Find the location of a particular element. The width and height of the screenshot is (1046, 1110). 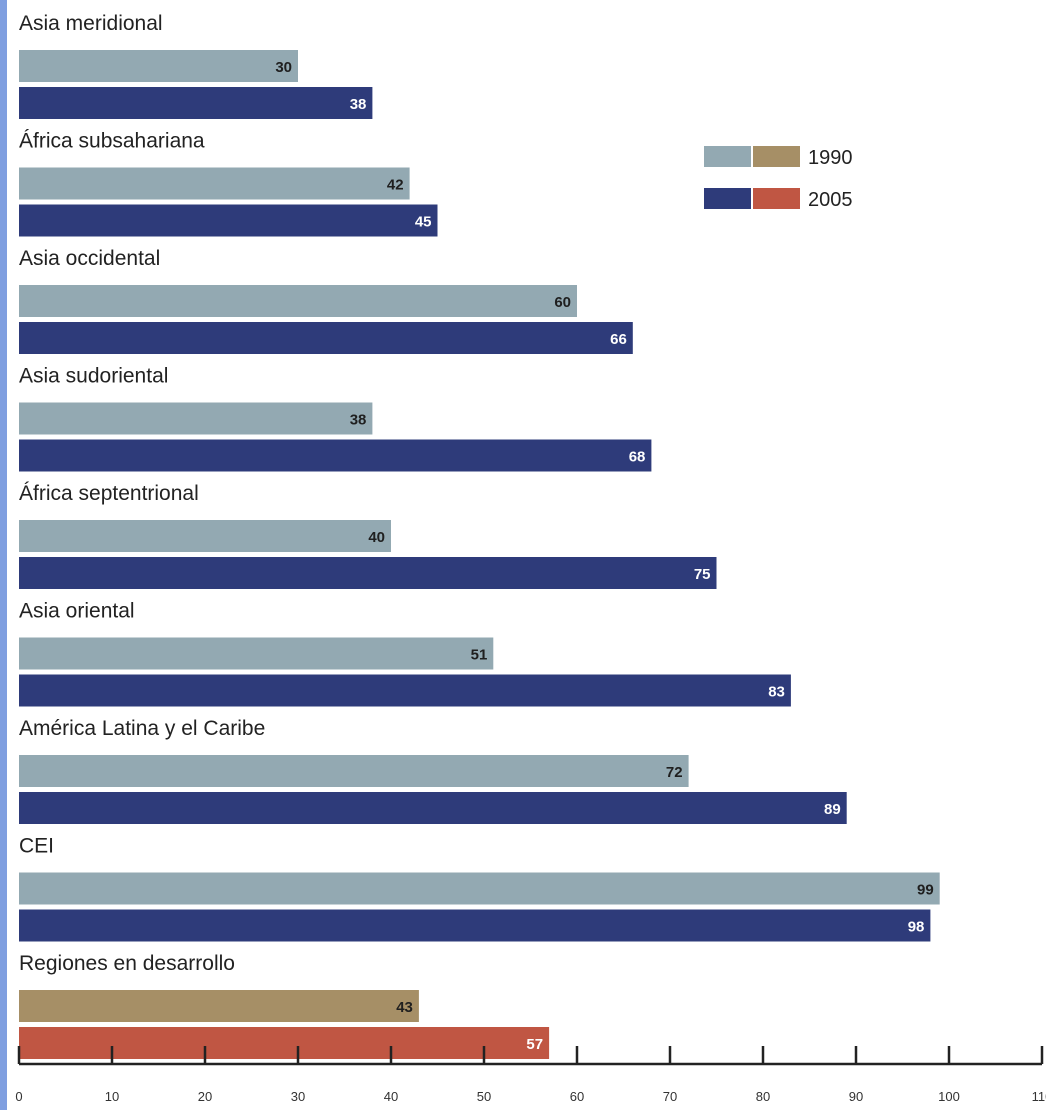

bar-2005-africa-subsahariana is located at coordinates (228, 220).